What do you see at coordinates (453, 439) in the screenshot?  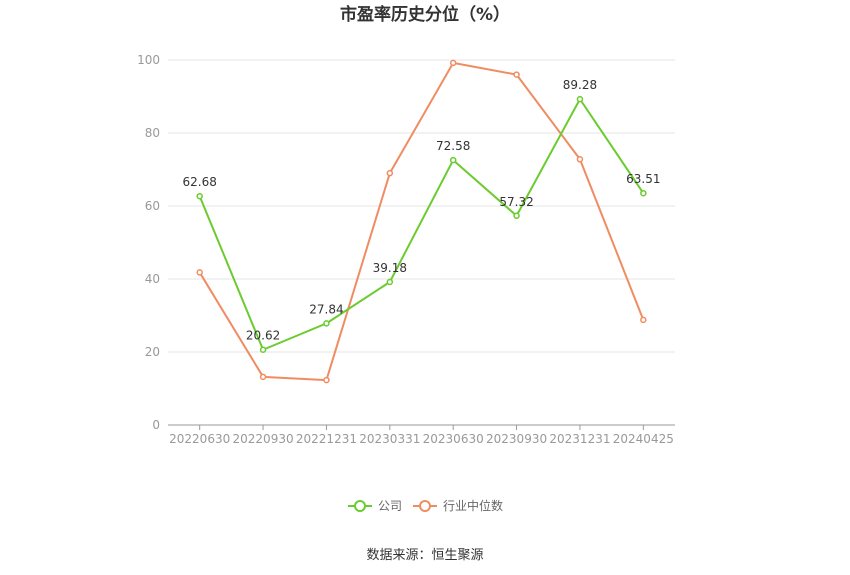 I see `x-tick-label: 20230630` at bounding box center [453, 439].